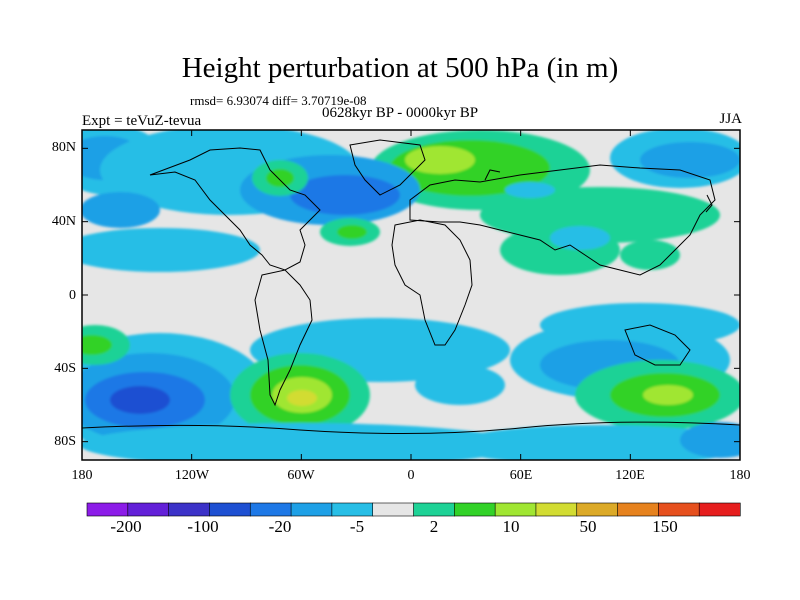 Image resolution: width=800 pixels, height=600 pixels. I want to click on season-label: JJA, so click(730, 119).